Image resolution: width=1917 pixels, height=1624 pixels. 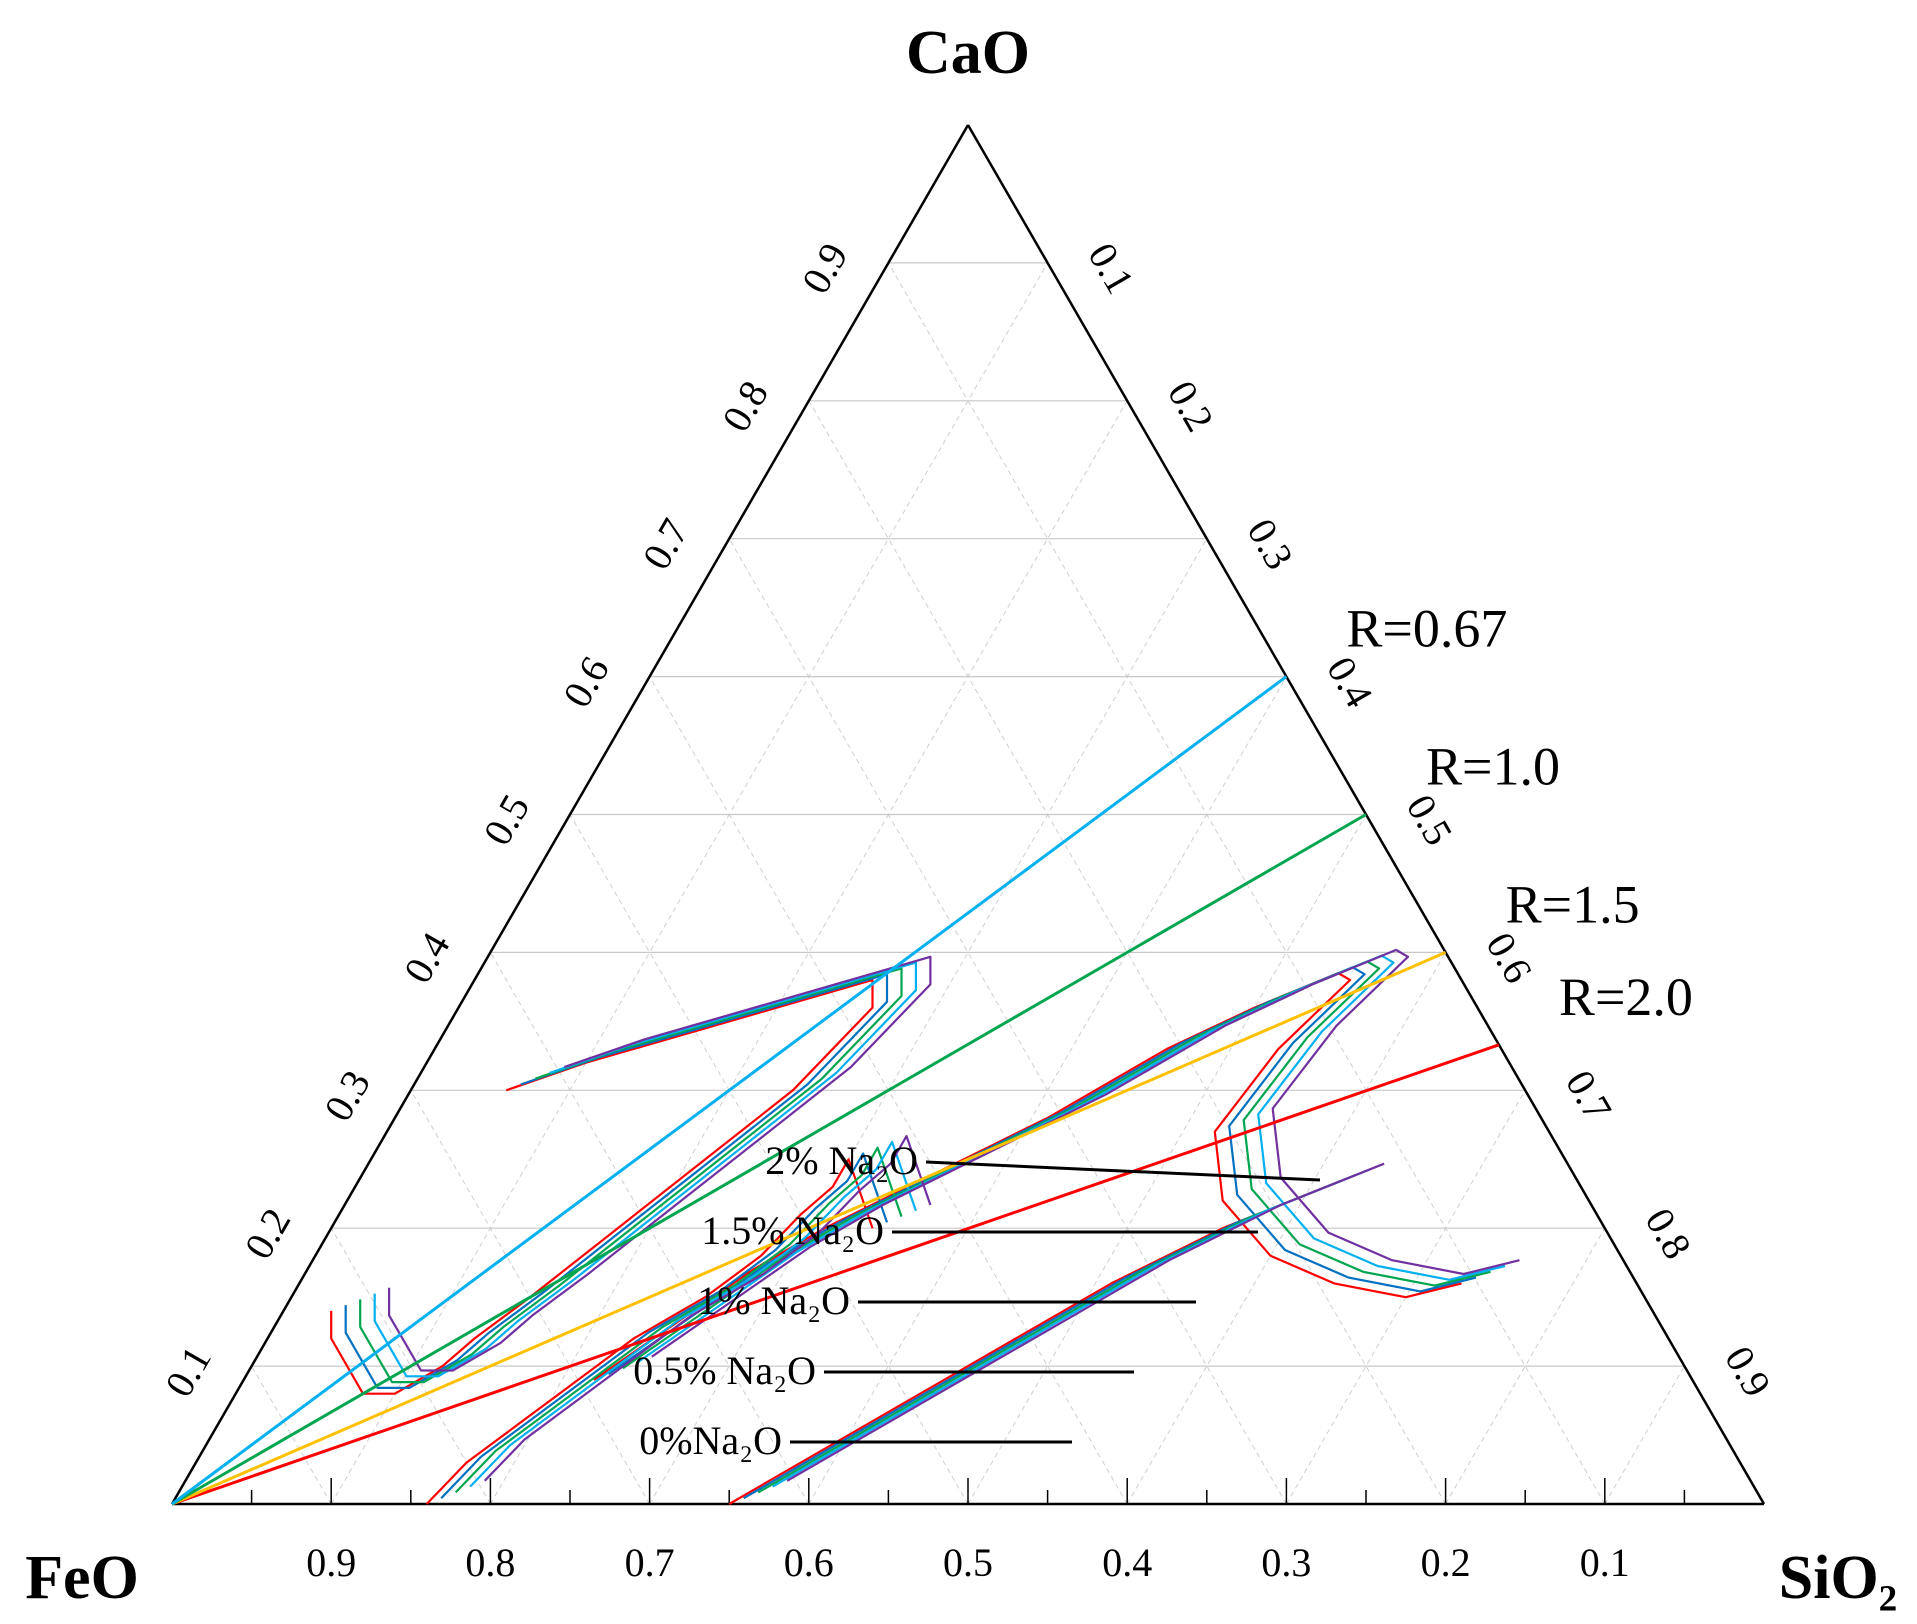 What do you see at coordinates (1430, 820) in the screenshot?
I see `tick-label-right-5: 0.5` at bounding box center [1430, 820].